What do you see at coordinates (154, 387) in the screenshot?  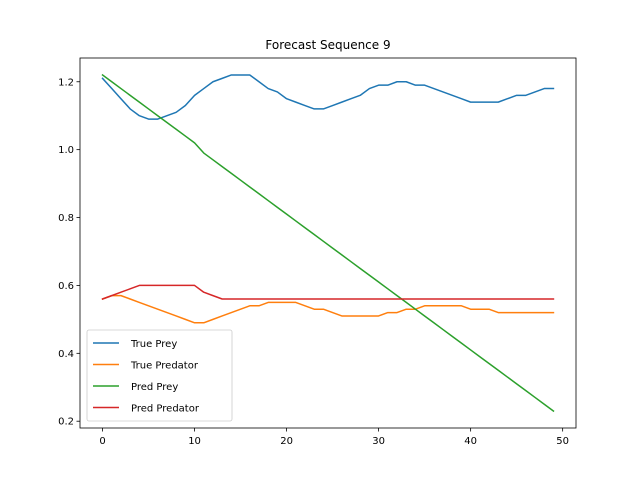 I see `legend-label-pred-prey: Pred Prey` at bounding box center [154, 387].